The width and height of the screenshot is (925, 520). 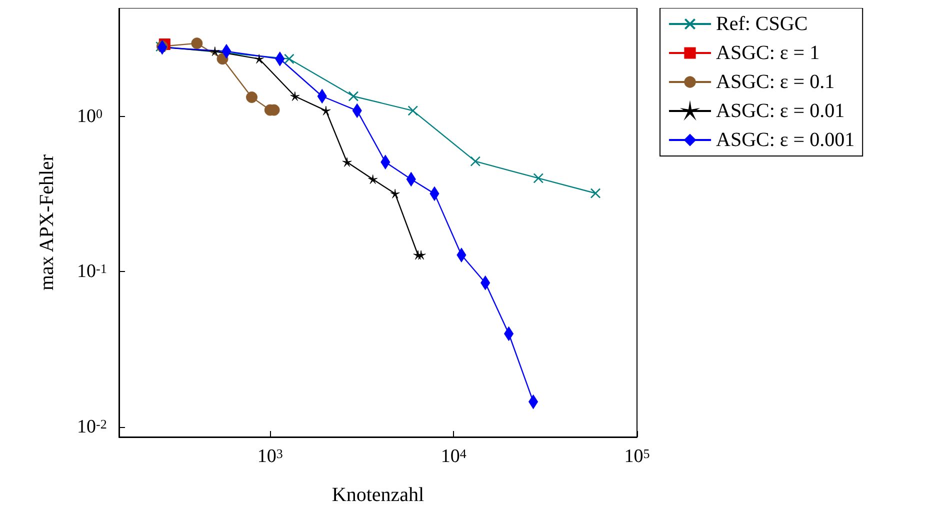 I want to click on y-axis-title: max APX-Fehler, so click(x=47, y=222).